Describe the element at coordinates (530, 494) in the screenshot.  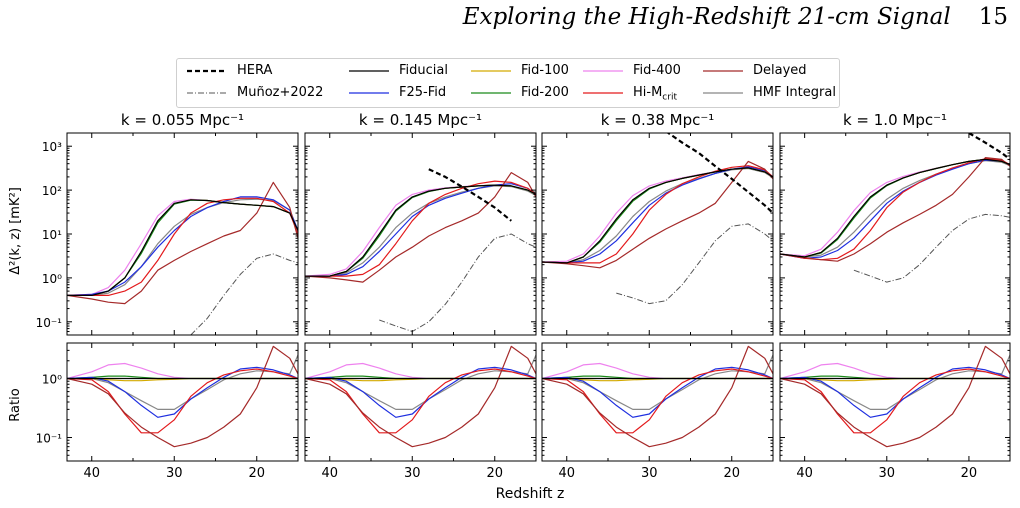
I see `x-axis-label: Redshift z` at that location.